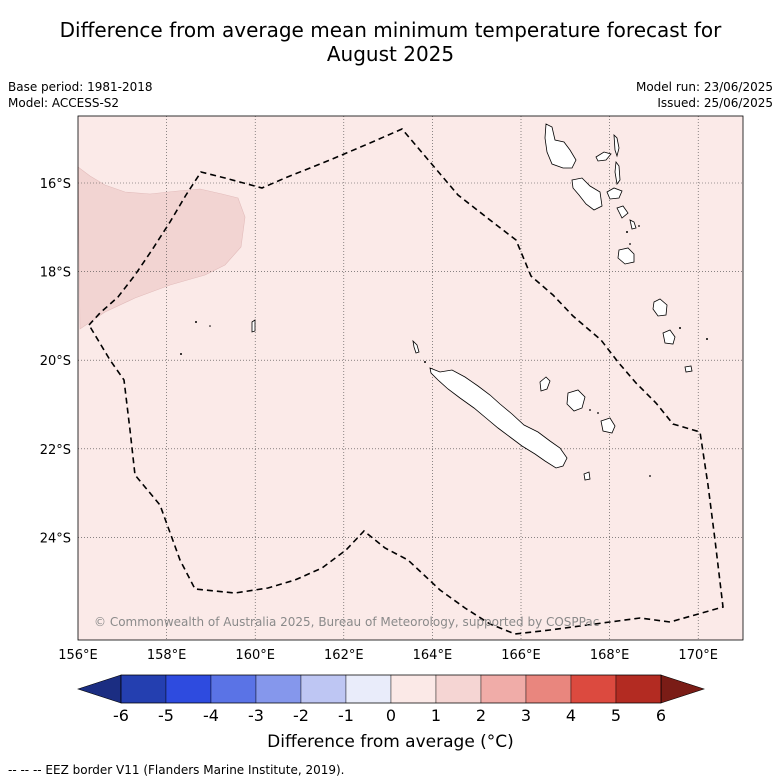  Describe the element at coordinates (80, 87) in the screenshot. I see `base-period: Base period: 1981-2018` at that location.